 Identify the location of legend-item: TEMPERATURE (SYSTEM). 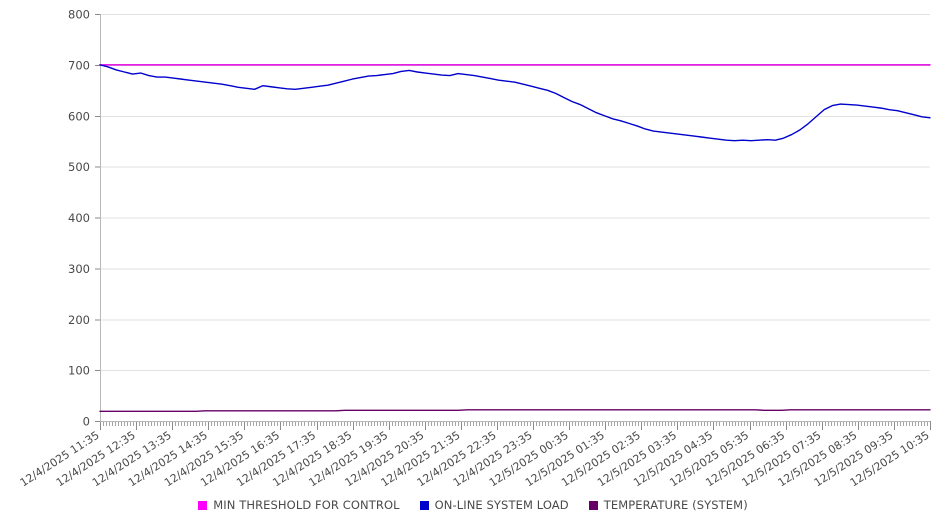
(668, 505).